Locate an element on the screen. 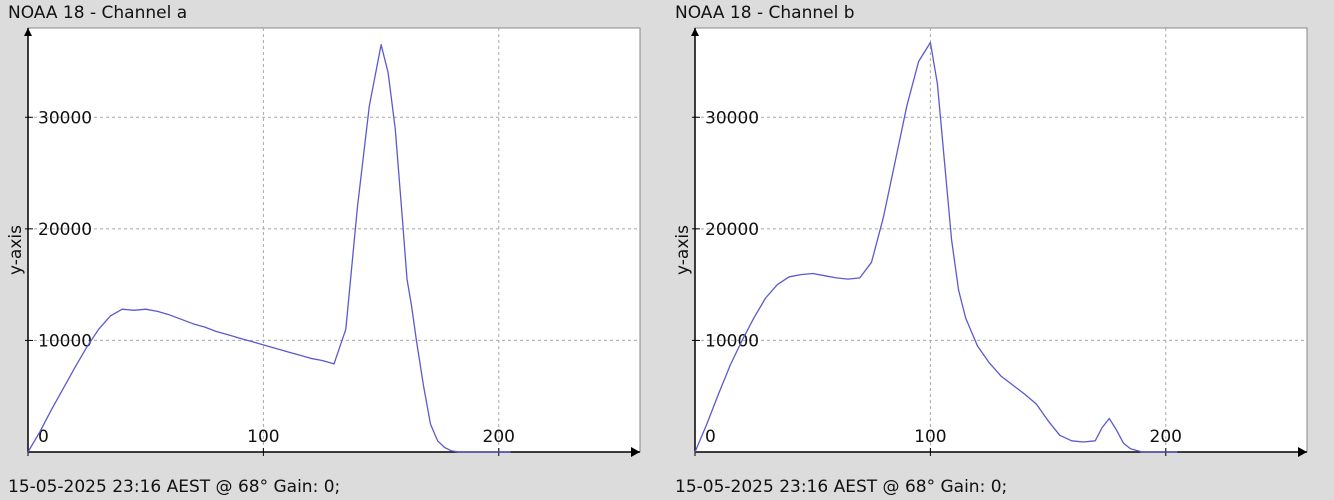 The width and height of the screenshot is (1334, 500). chart-title: NOAA 18 - Channel b is located at coordinates (765, 13).